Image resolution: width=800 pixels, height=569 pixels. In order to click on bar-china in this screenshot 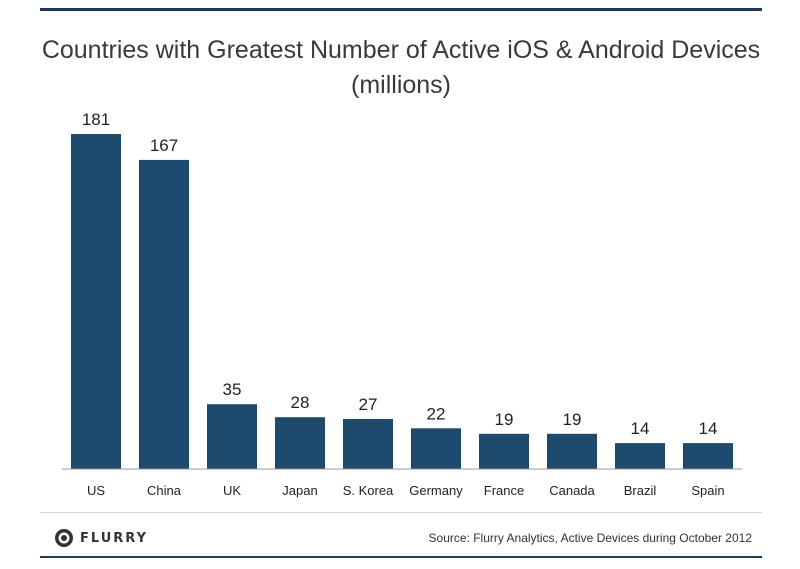, I will do `click(164, 314)`.